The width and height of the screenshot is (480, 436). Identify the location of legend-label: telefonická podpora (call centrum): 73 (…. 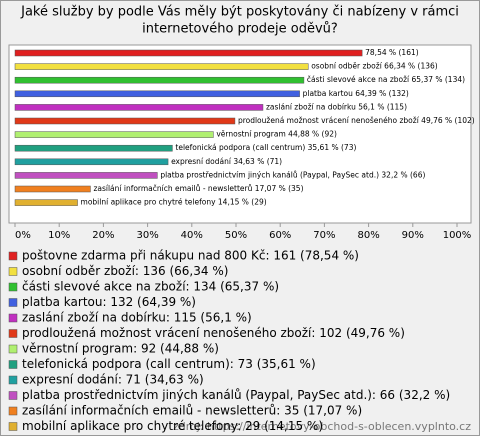
(169, 364).